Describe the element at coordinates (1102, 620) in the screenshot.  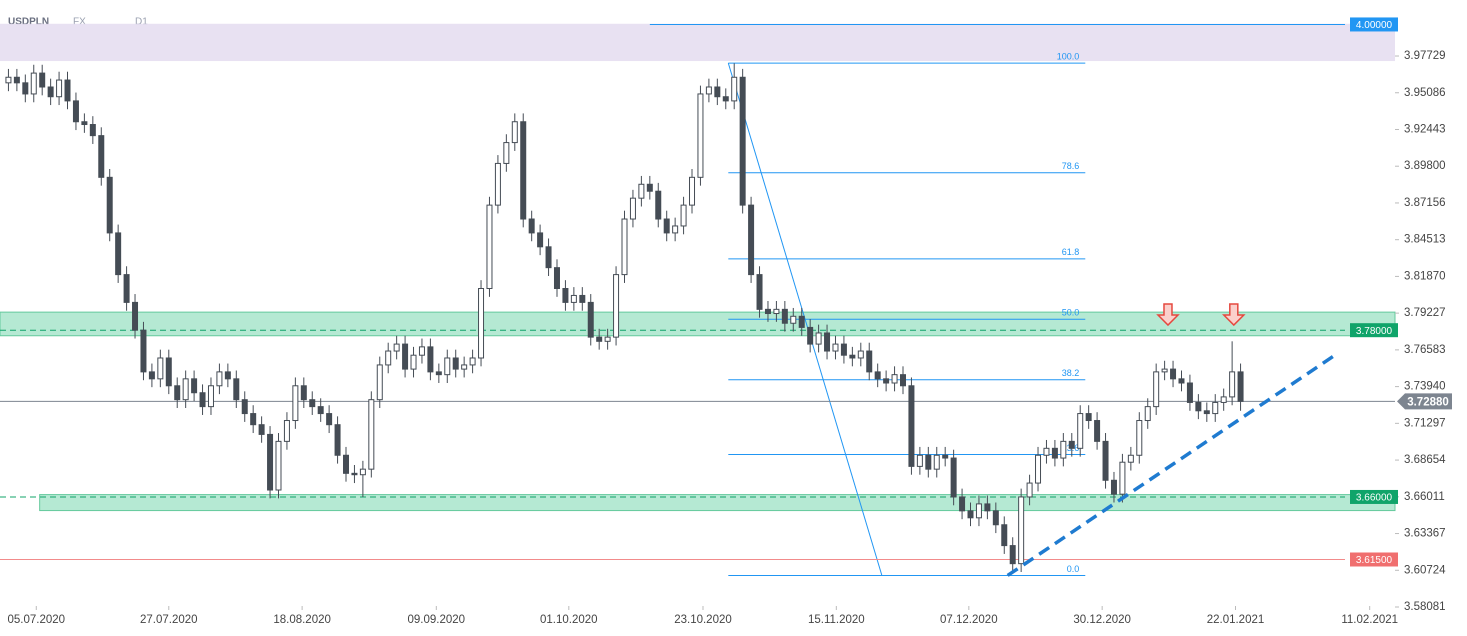
I see `x-tick-label: 30.12.2020` at that location.